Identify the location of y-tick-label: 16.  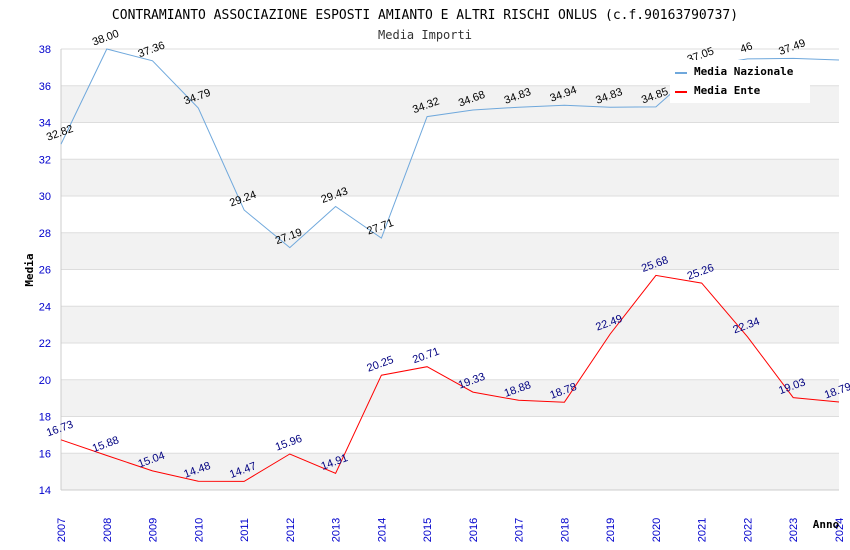
(45, 454).